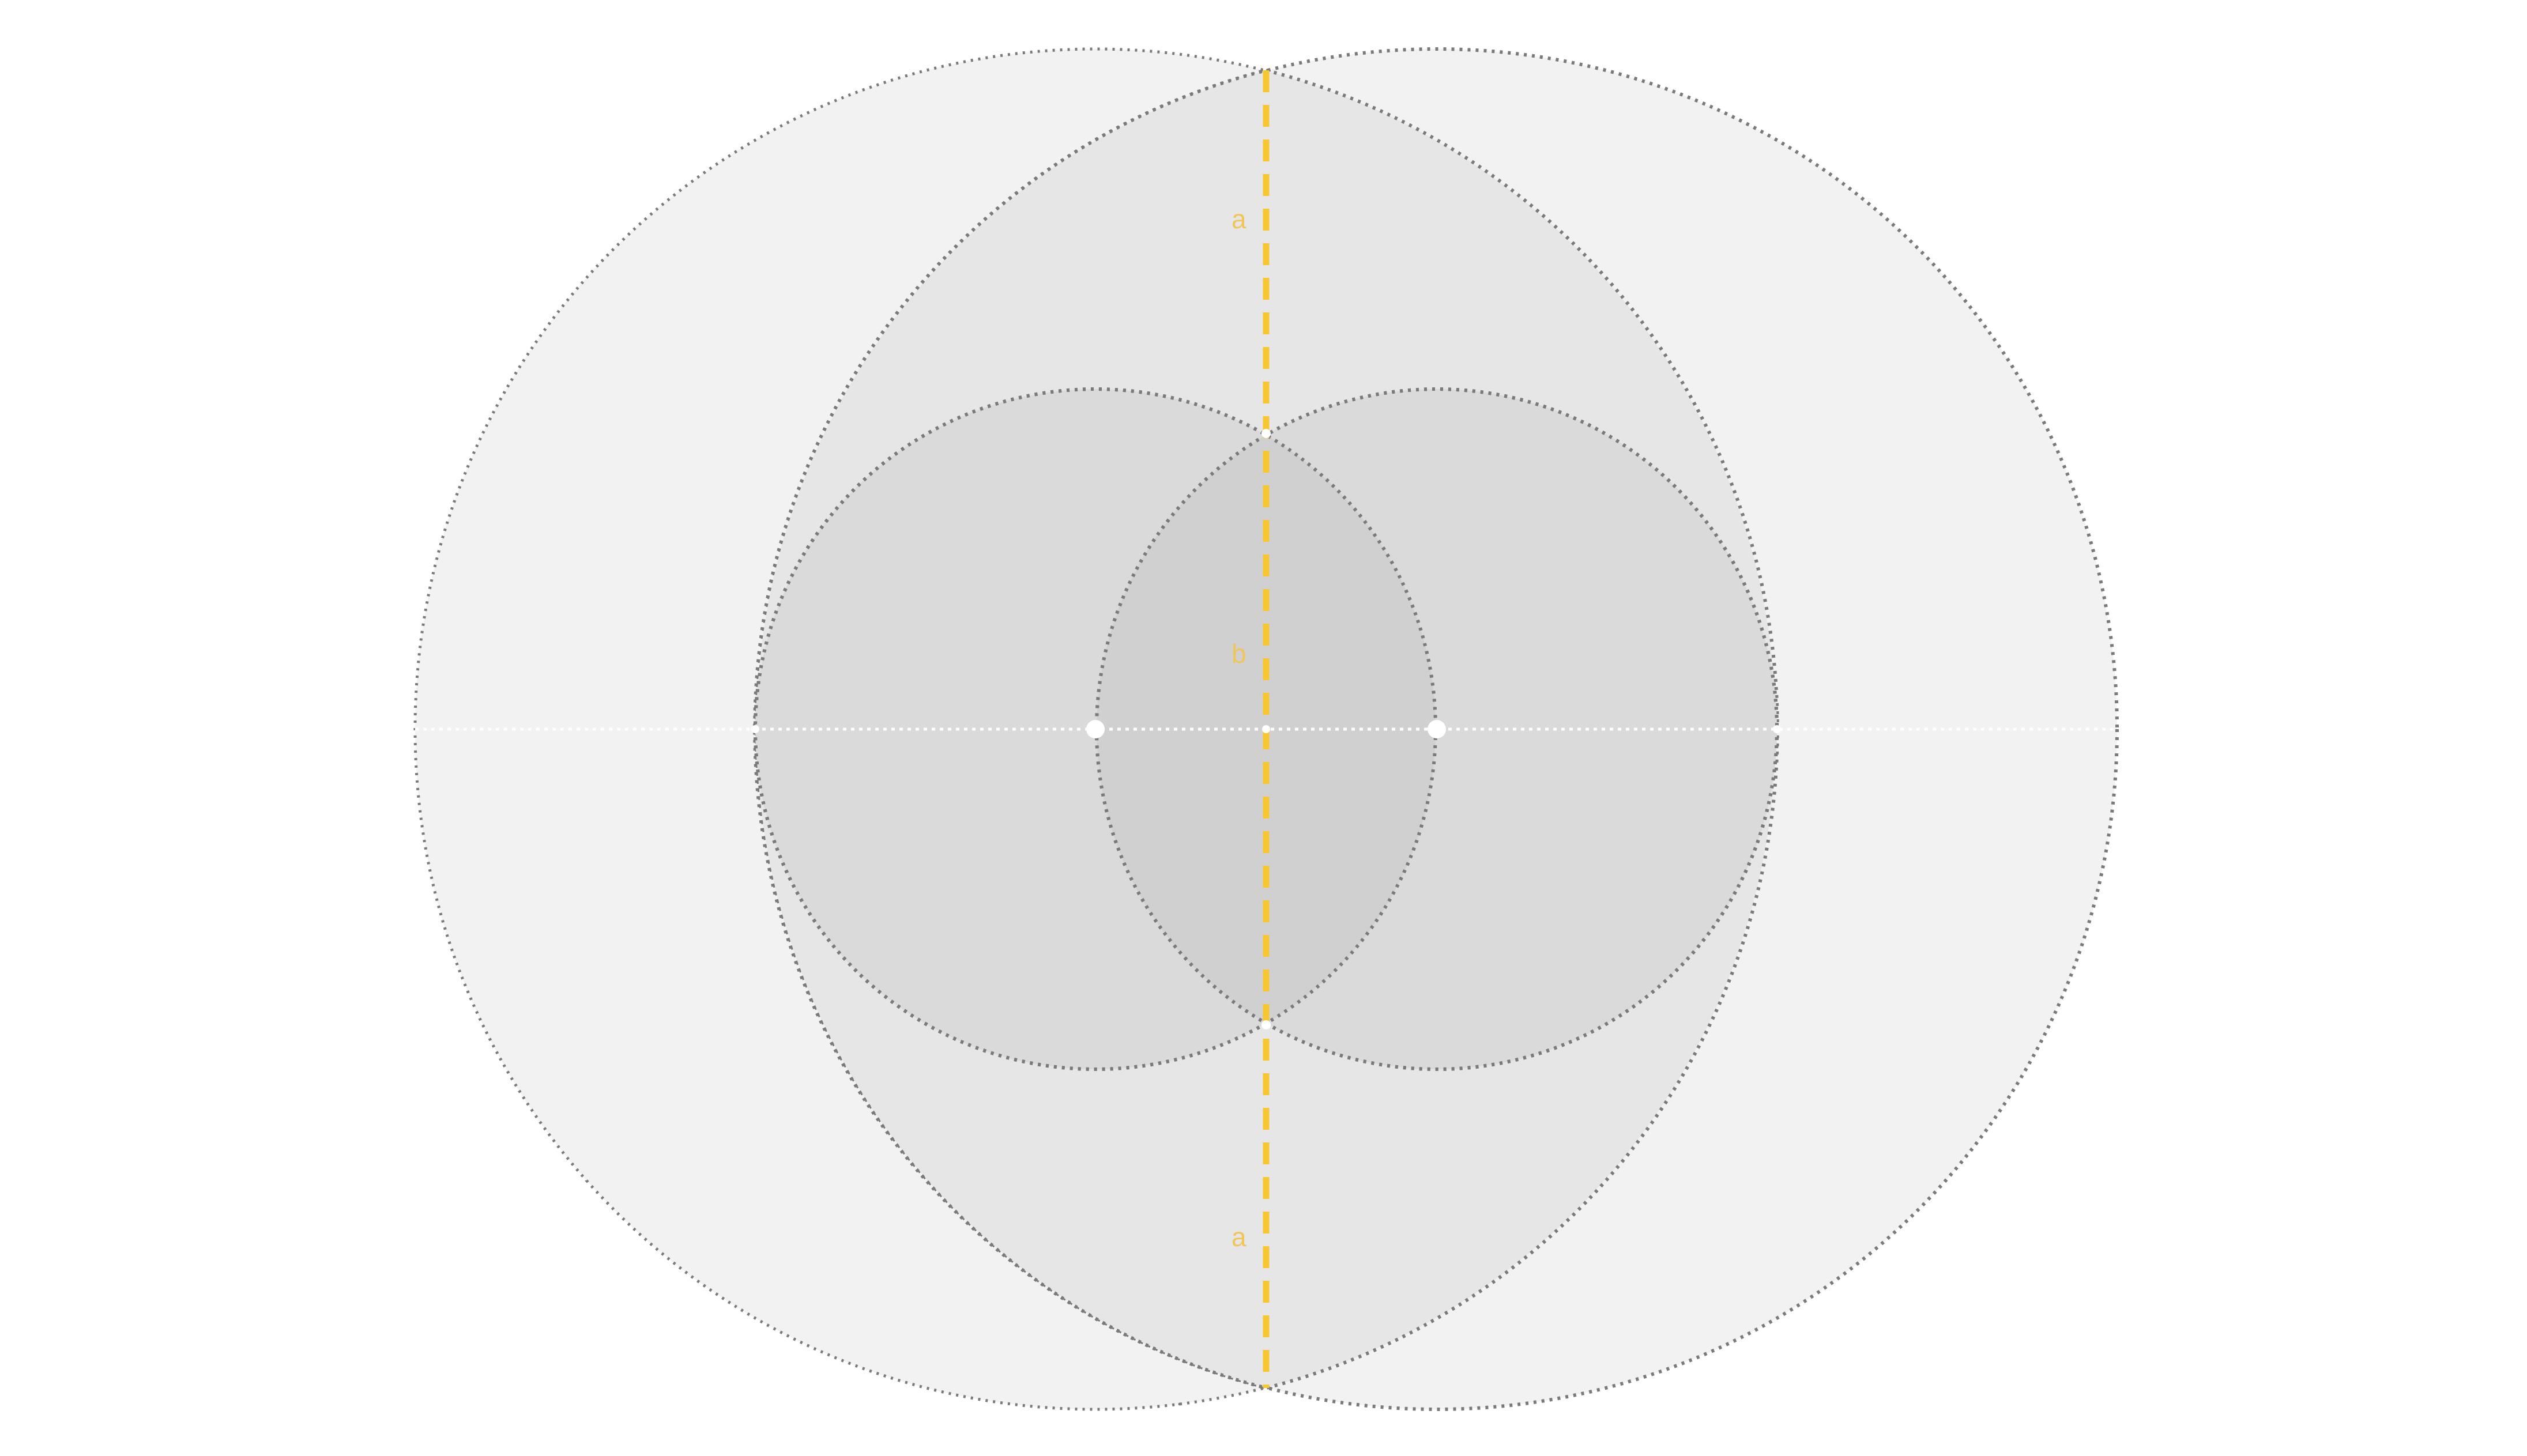 The width and height of the screenshot is (2527, 1456). What do you see at coordinates (1266, 1024) in the screenshot?
I see `chord-point-lower` at bounding box center [1266, 1024].